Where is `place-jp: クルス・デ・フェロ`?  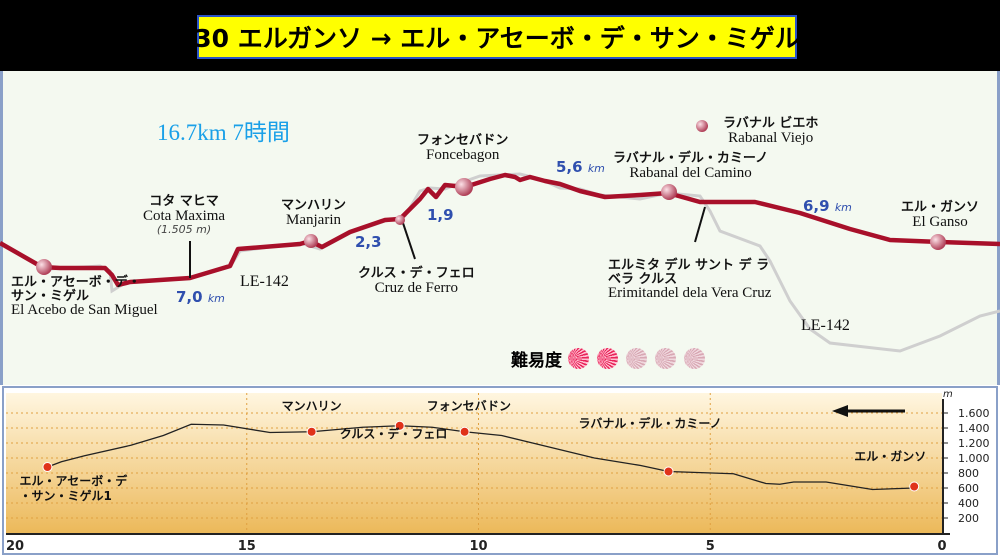 place-jp: クルス・デ・フェロ is located at coordinates (416, 273).